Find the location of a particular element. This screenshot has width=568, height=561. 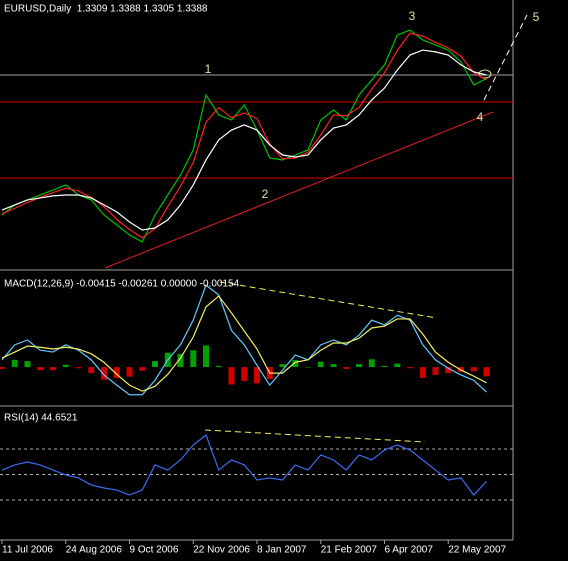

wave-label: 5 is located at coordinates (536, 17).